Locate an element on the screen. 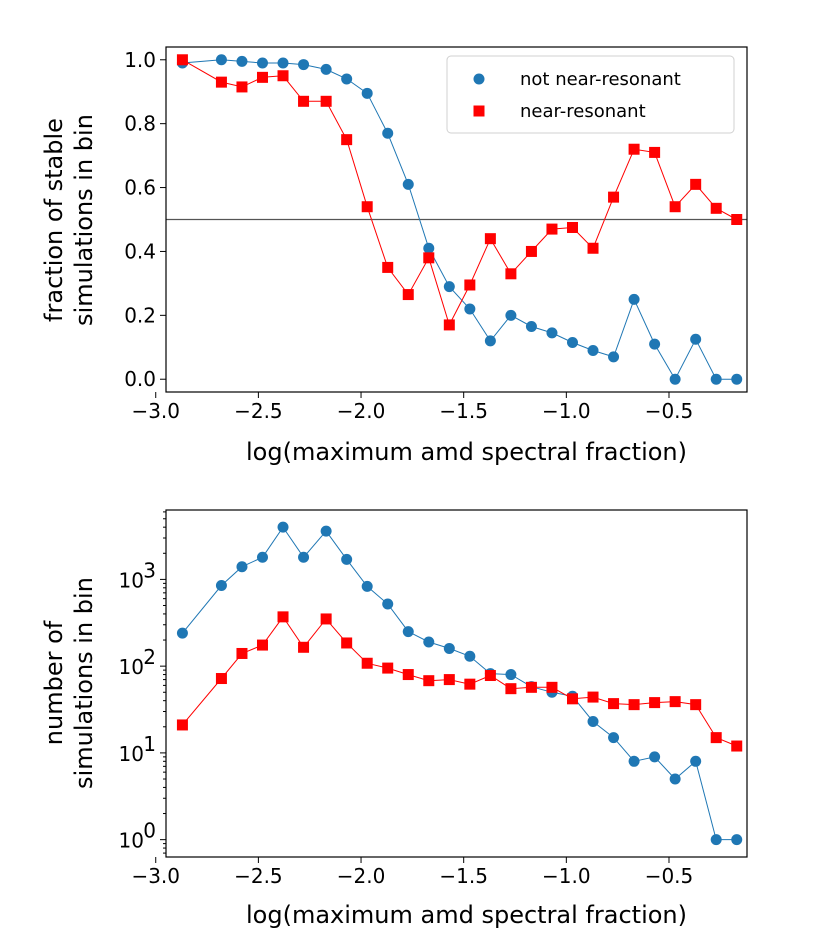 Image resolution: width=830 pixels, height=949 pixels. y-tick-label-exponent: 1 is located at coordinates (149, 744).